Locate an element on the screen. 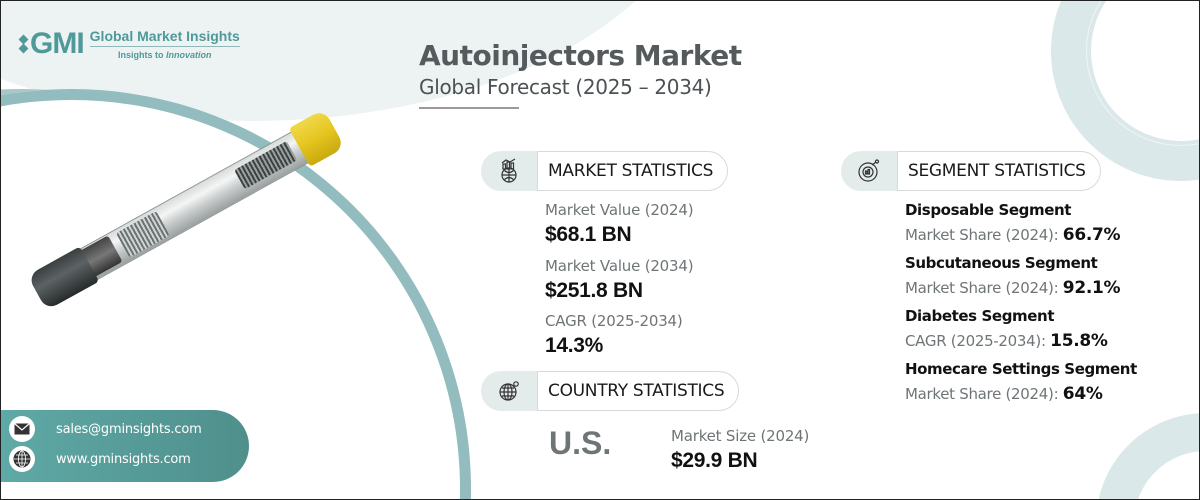  country-market-size: $29.9 BN is located at coordinates (714, 460).